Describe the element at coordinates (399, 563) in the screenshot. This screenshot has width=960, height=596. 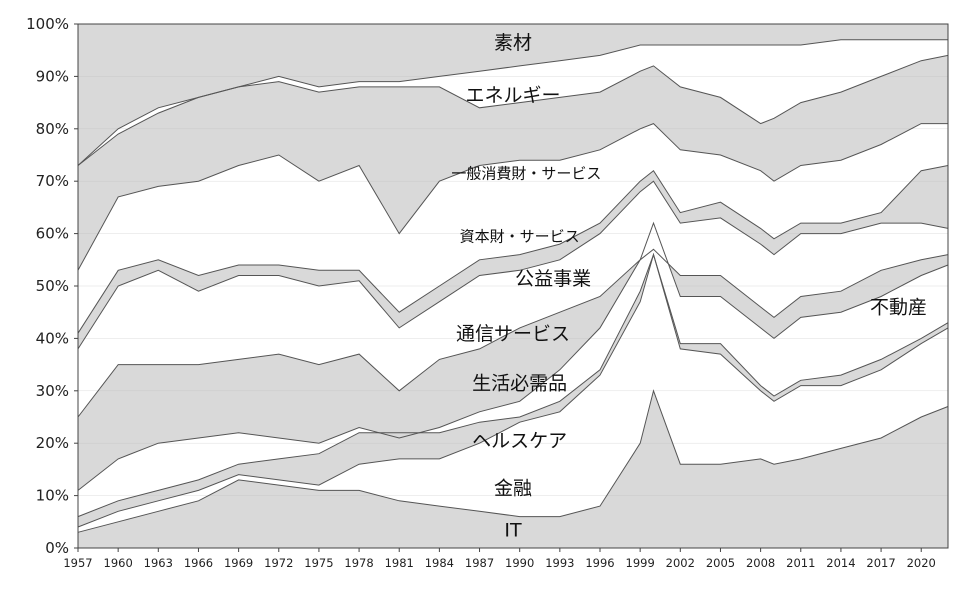
I see `x-tick-label: 1981` at that location.